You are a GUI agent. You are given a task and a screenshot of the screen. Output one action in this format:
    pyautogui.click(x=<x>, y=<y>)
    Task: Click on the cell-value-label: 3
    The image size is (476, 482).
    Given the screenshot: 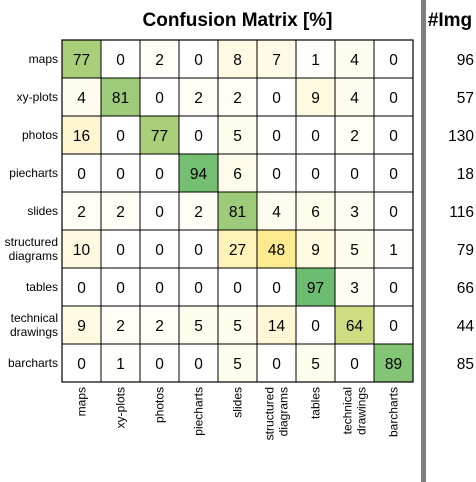 What is the action you would take?
    pyautogui.click(x=354, y=212)
    